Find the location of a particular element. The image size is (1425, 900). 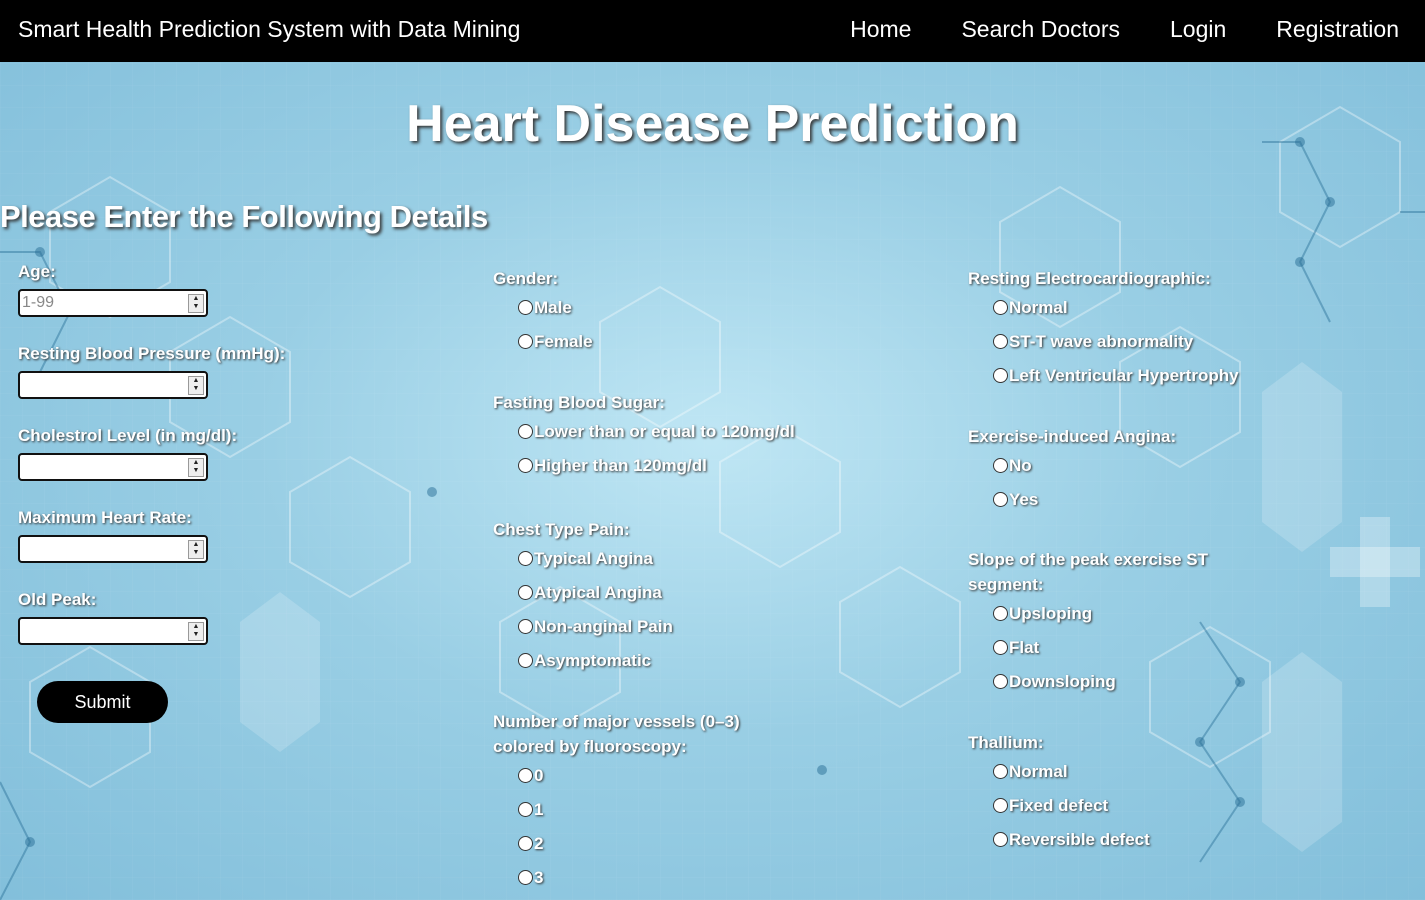

section-heading: Please Enter the Following Details is located at coordinates (244, 216).